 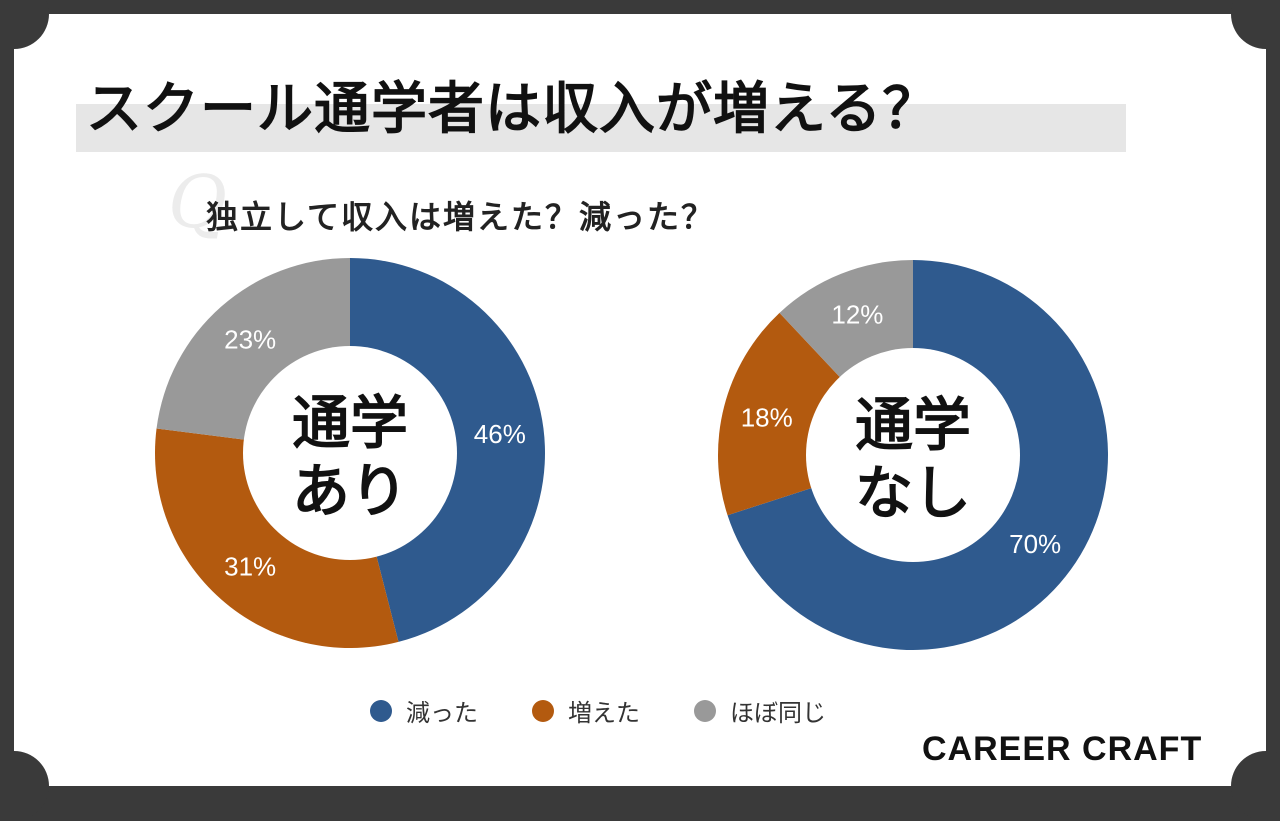 What do you see at coordinates (198, 202) in the screenshot?
I see `q-decoration-icon: Q` at bounding box center [198, 202].